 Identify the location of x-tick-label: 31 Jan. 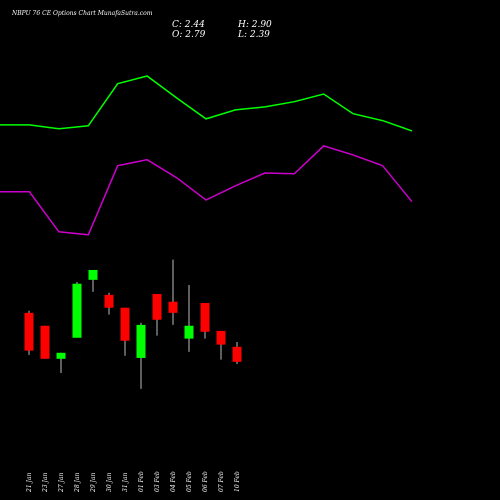
(125, 482).